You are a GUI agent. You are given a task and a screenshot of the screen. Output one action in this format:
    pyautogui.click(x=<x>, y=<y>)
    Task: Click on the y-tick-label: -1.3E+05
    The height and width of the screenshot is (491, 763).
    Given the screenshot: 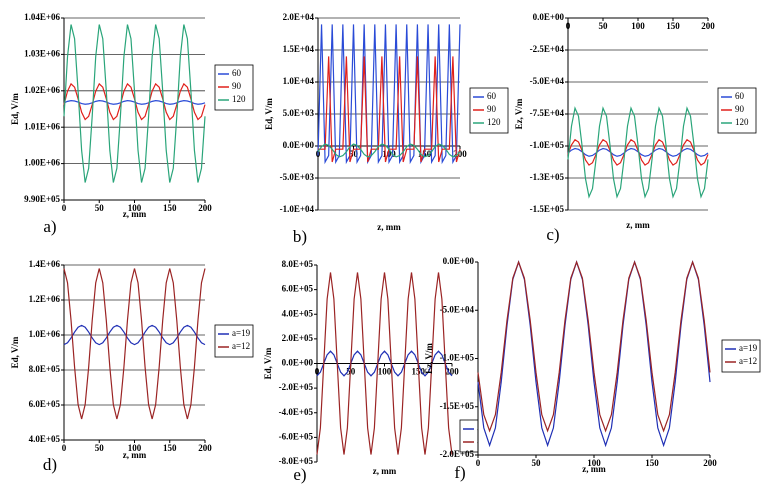 What is the action you would take?
    pyautogui.click(x=547, y=177)
    